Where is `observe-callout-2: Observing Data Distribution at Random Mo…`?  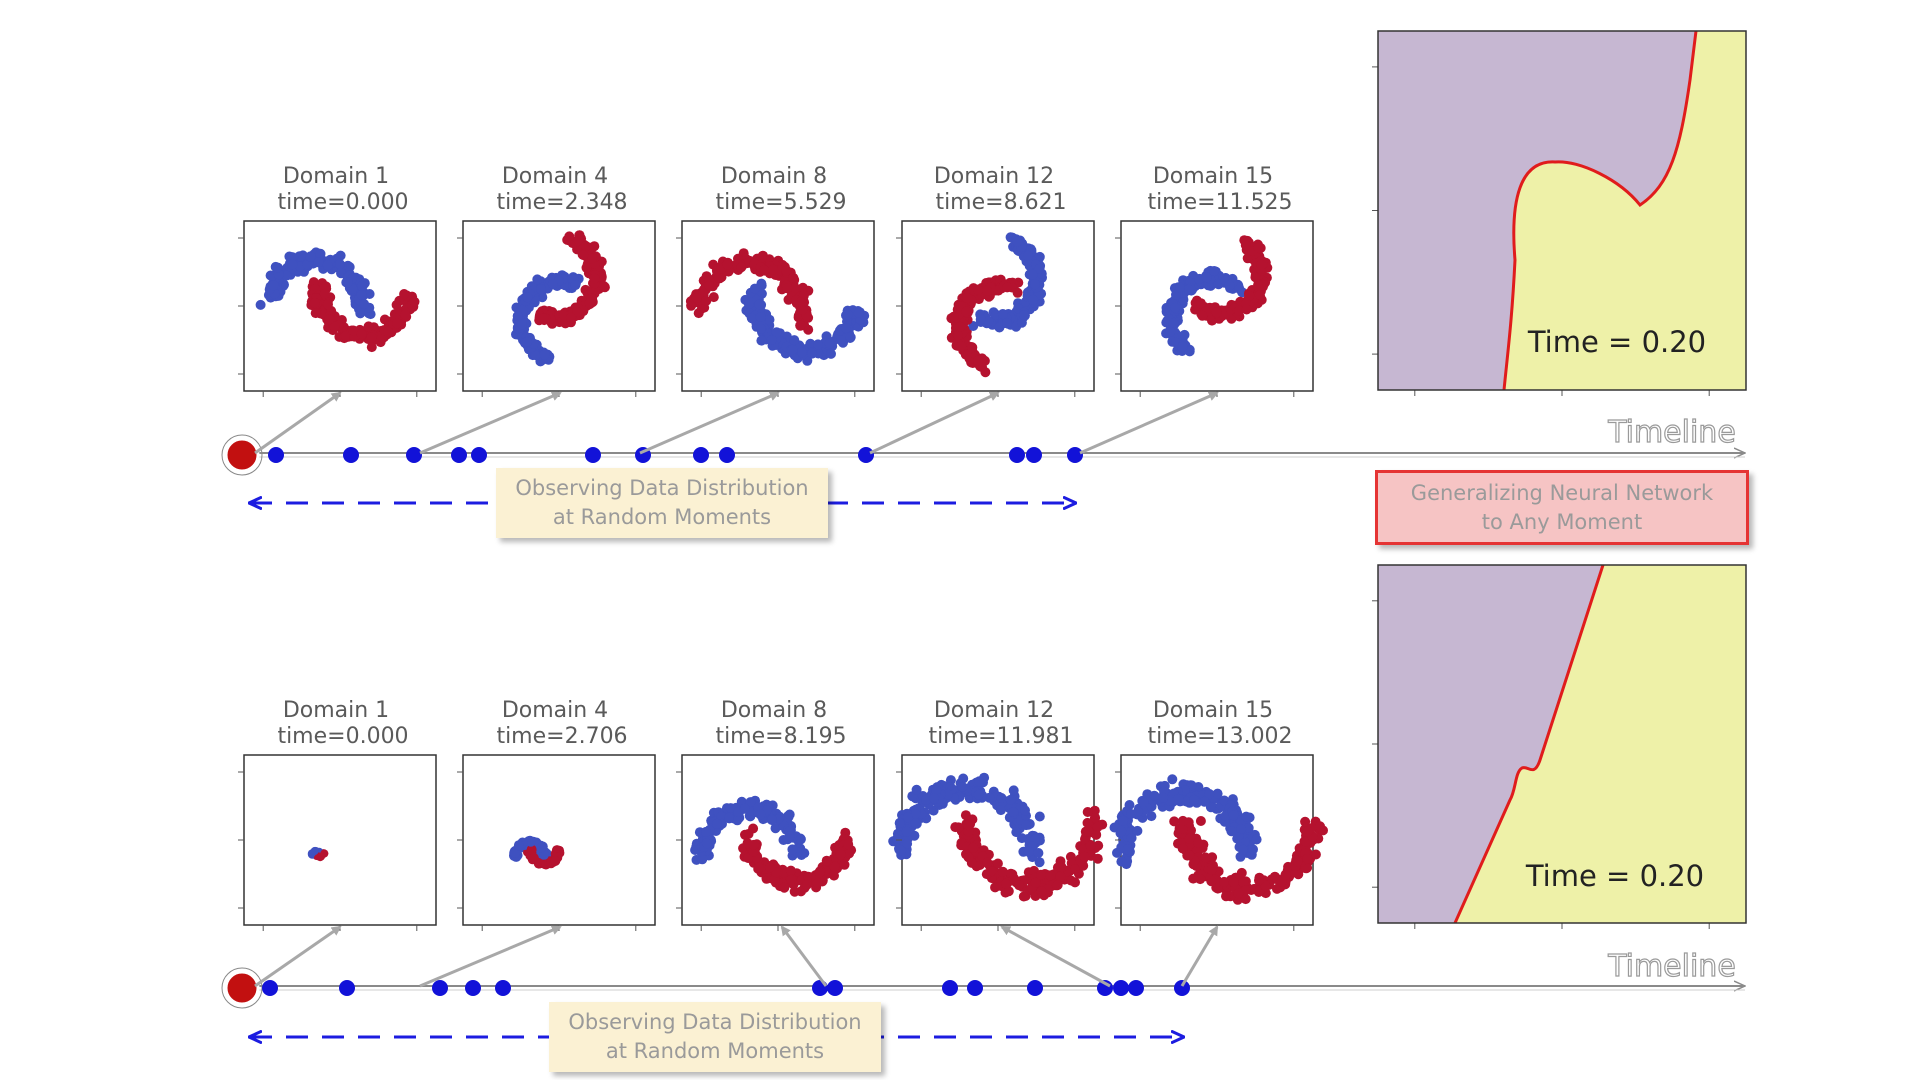 observe-callout-2: Observing Data Distribution at Random Mo… is located at coordinates (715, 1037).